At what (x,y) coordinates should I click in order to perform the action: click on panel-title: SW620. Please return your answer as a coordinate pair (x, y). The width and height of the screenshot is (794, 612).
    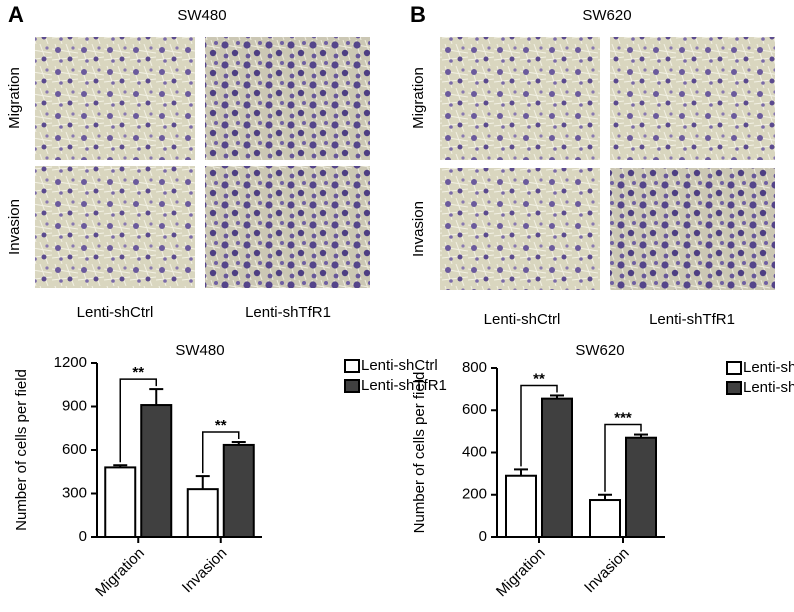
    Looking at the image, I should click on (606, 15).